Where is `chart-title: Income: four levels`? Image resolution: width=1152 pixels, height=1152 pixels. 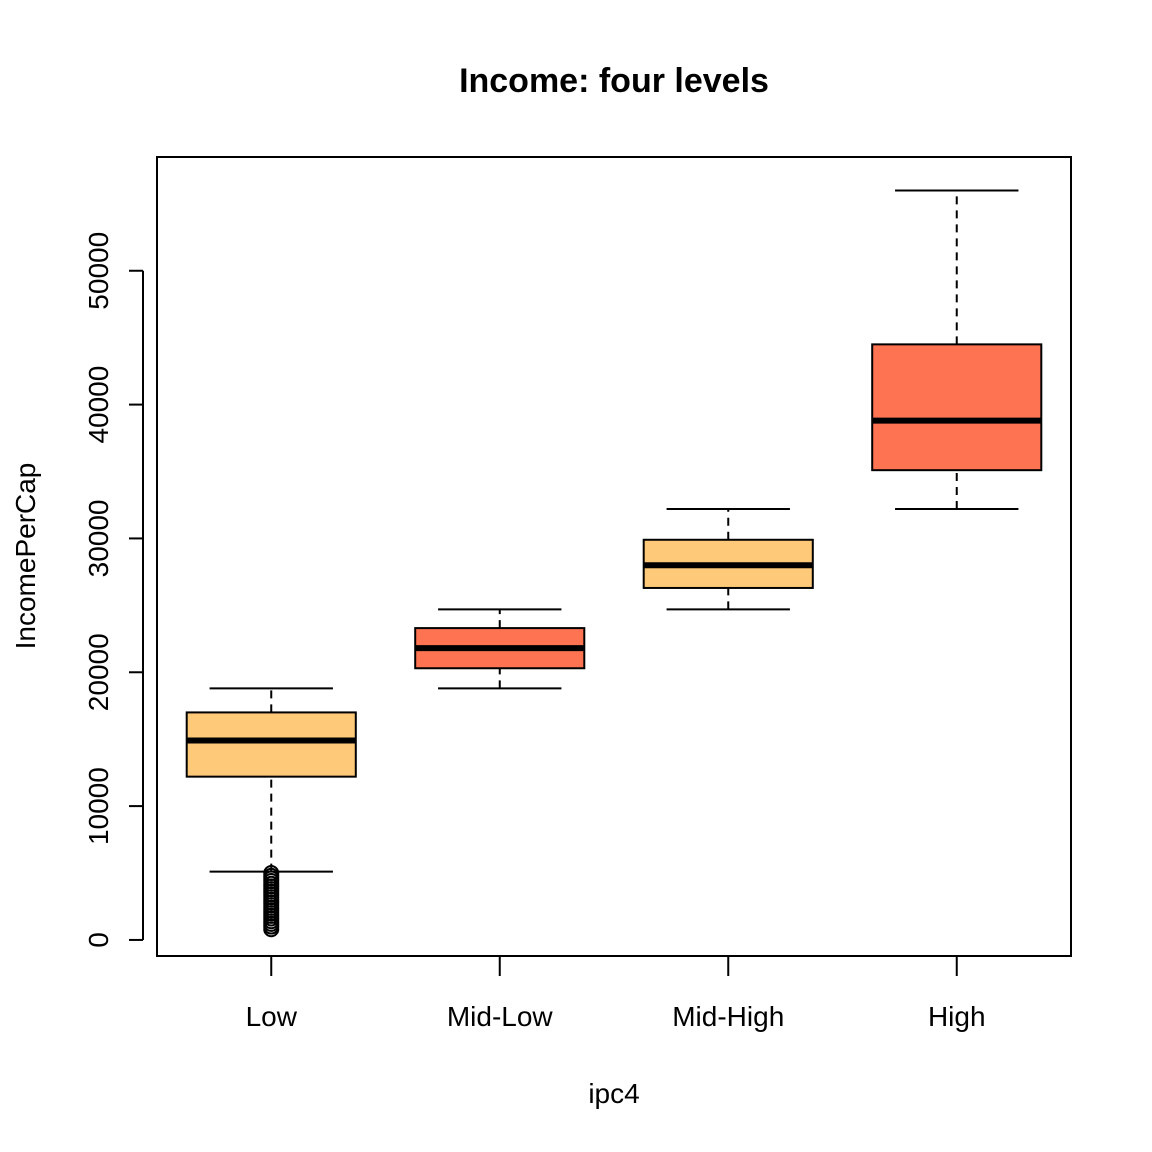 chart-title: Income: four levels is located at coordinates (614, 81).